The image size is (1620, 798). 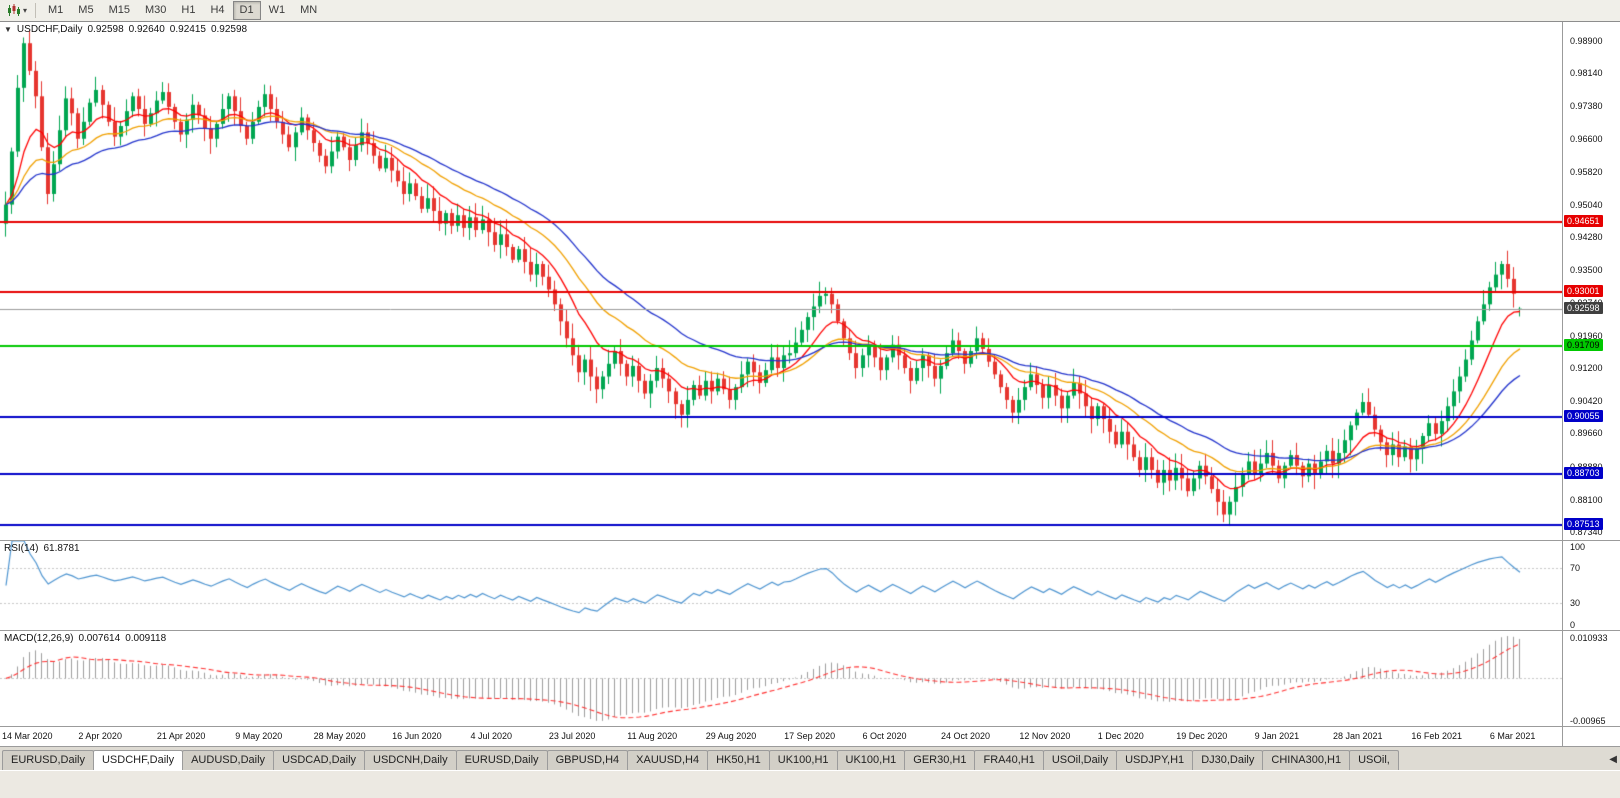 What do you see at coordinates (1589, 638) in the screenshot?
I see `macd-tick-label: 0.010933` at bounding box center [1589, 638].